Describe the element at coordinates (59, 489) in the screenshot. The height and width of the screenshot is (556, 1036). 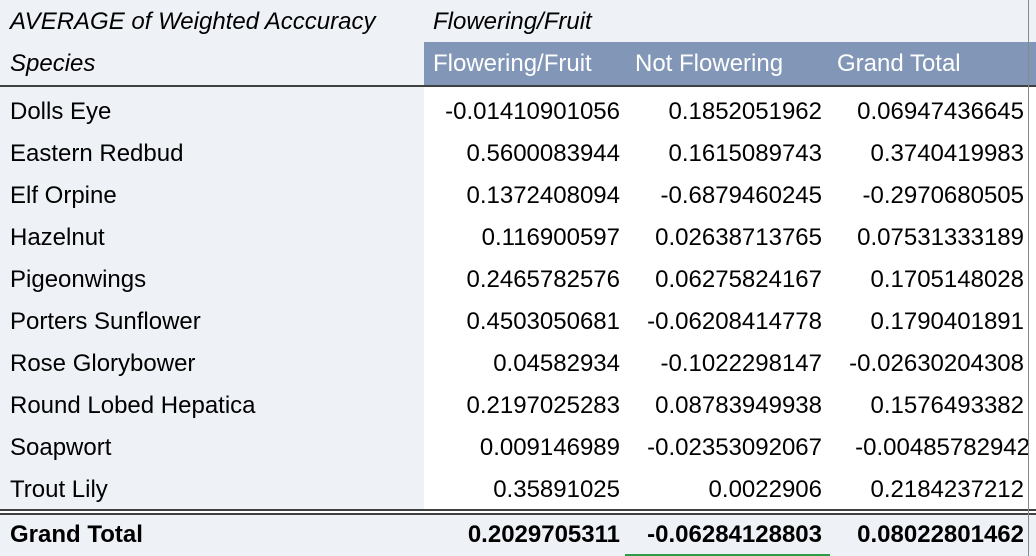
I see `species-cell: Trout Lily` at that location.